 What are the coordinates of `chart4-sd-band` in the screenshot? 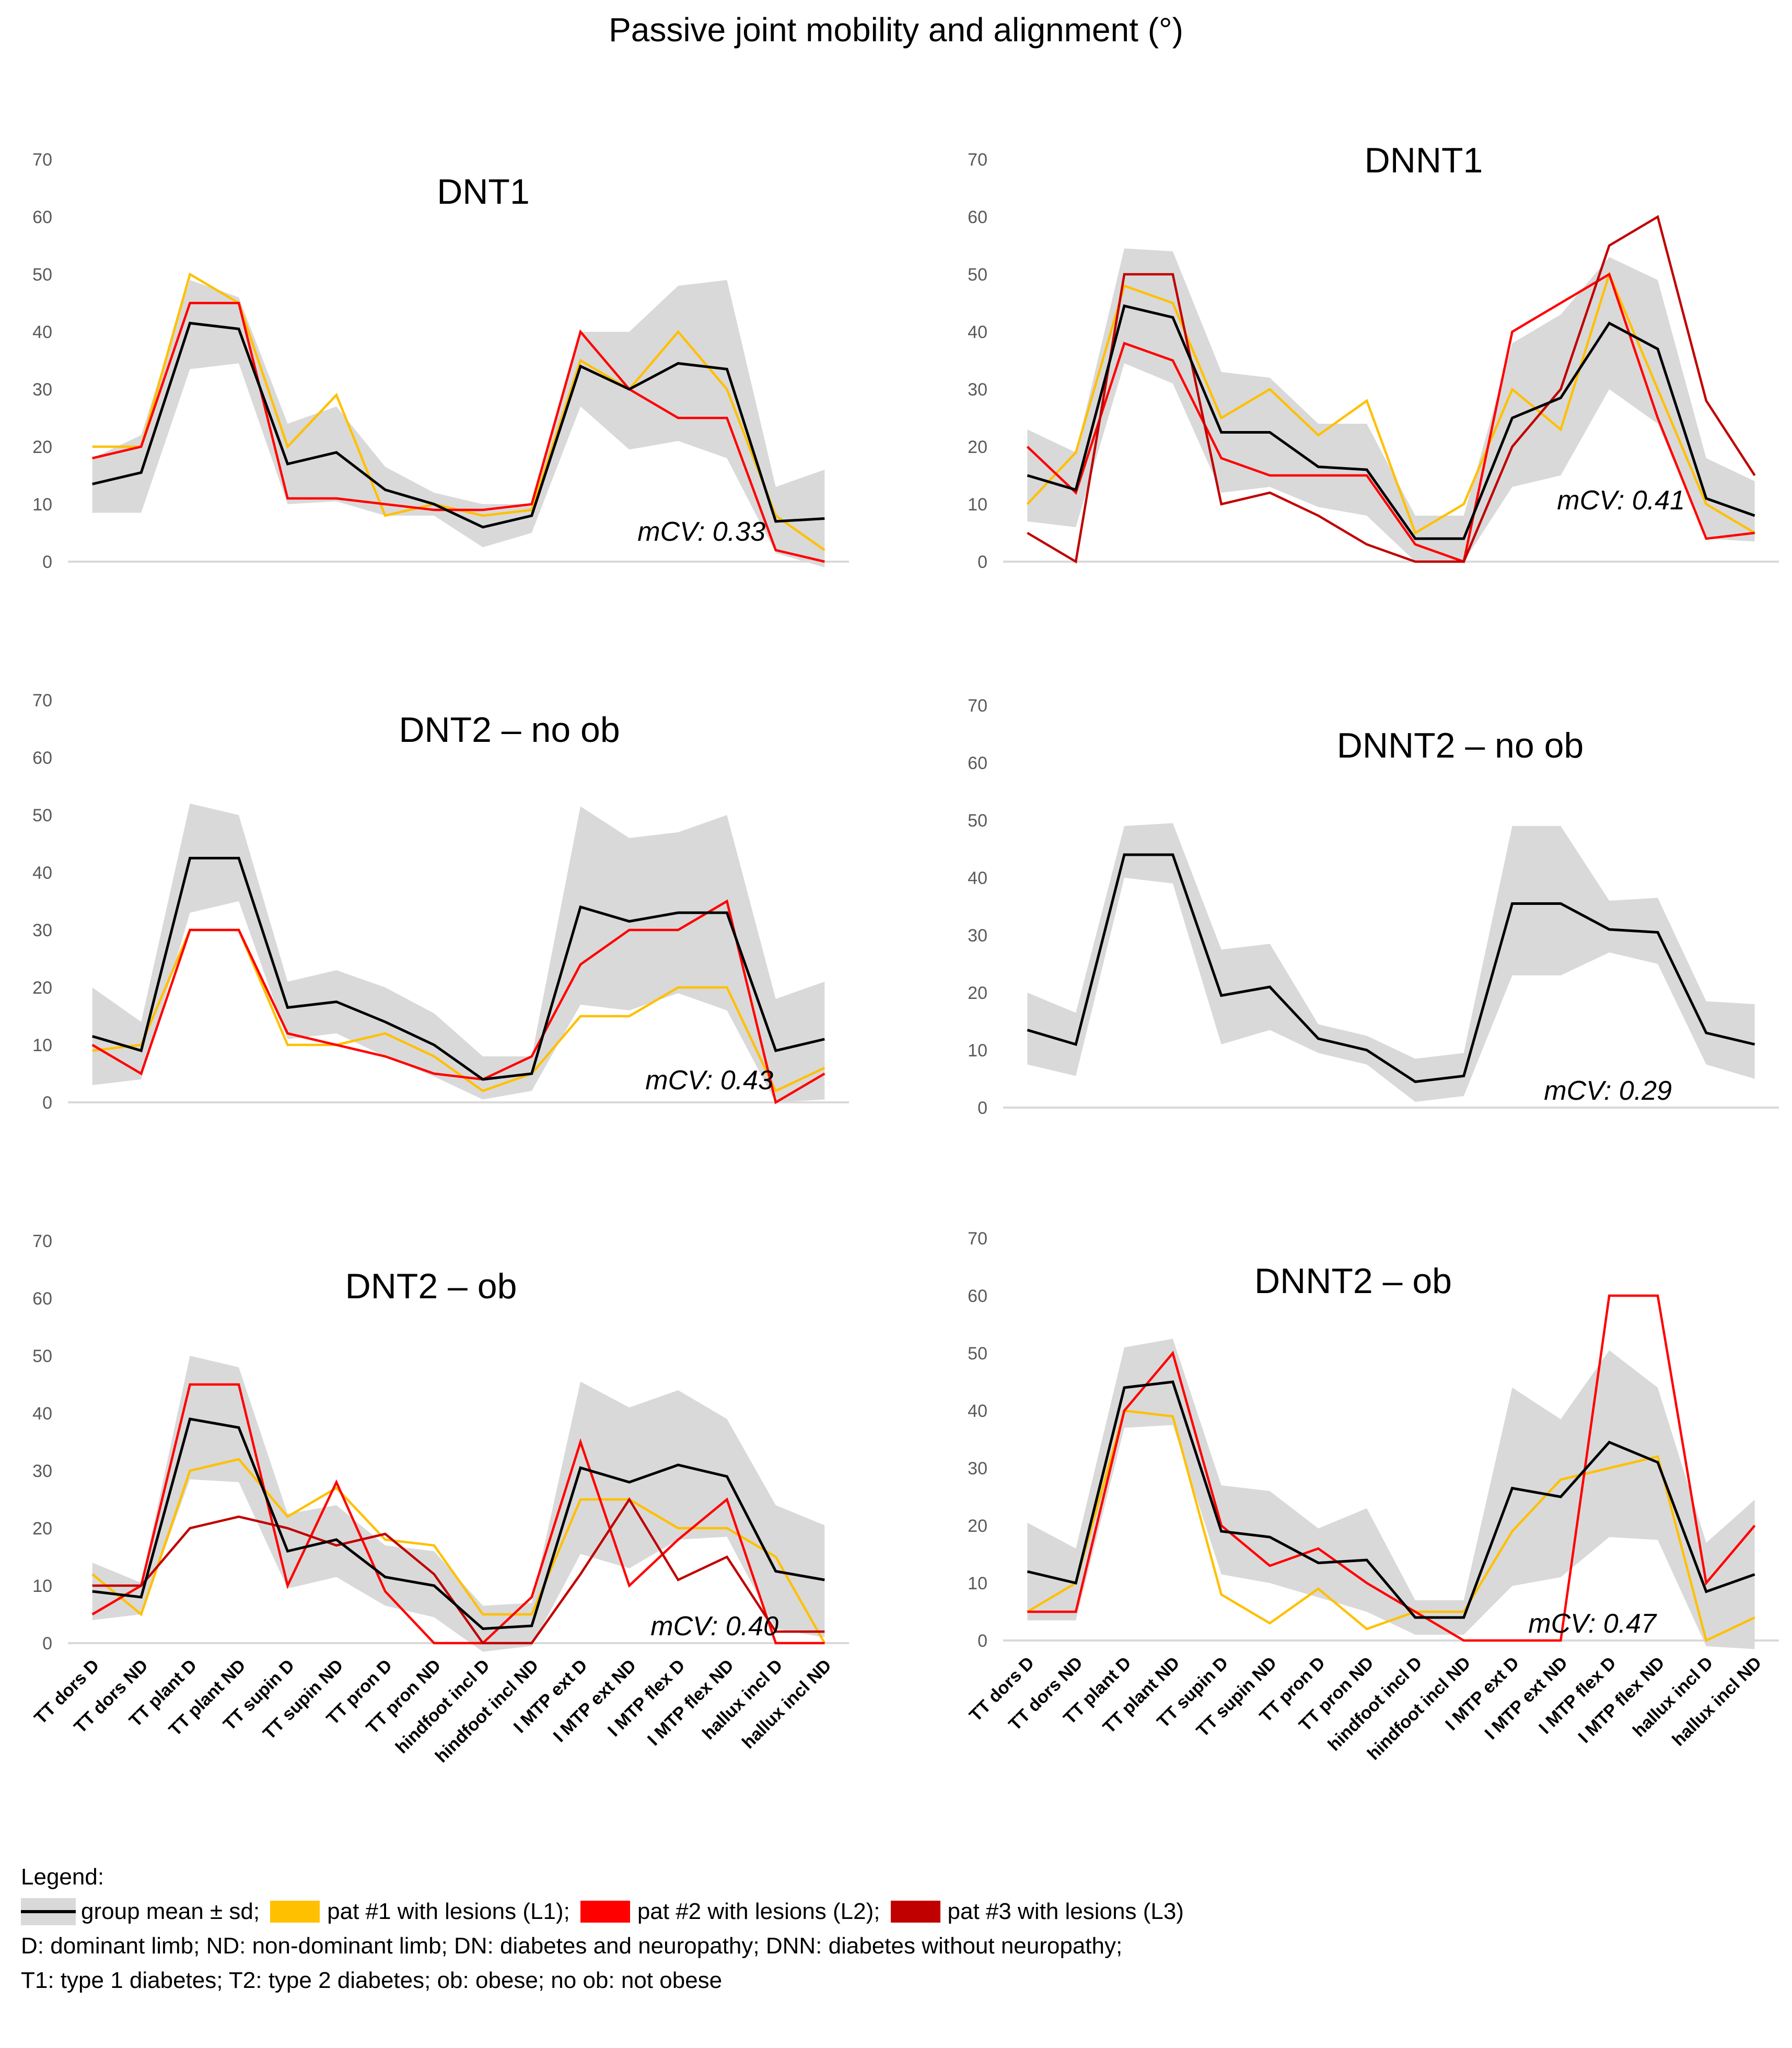 It's located at (1391, 963).